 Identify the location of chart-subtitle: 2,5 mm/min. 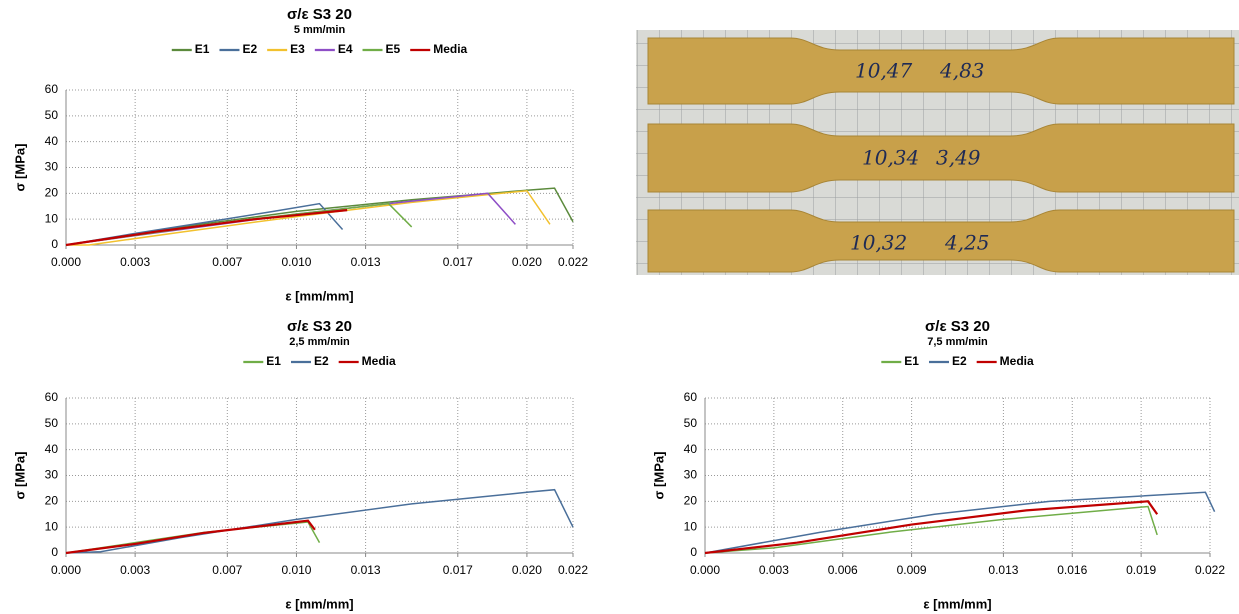
(319, 342).